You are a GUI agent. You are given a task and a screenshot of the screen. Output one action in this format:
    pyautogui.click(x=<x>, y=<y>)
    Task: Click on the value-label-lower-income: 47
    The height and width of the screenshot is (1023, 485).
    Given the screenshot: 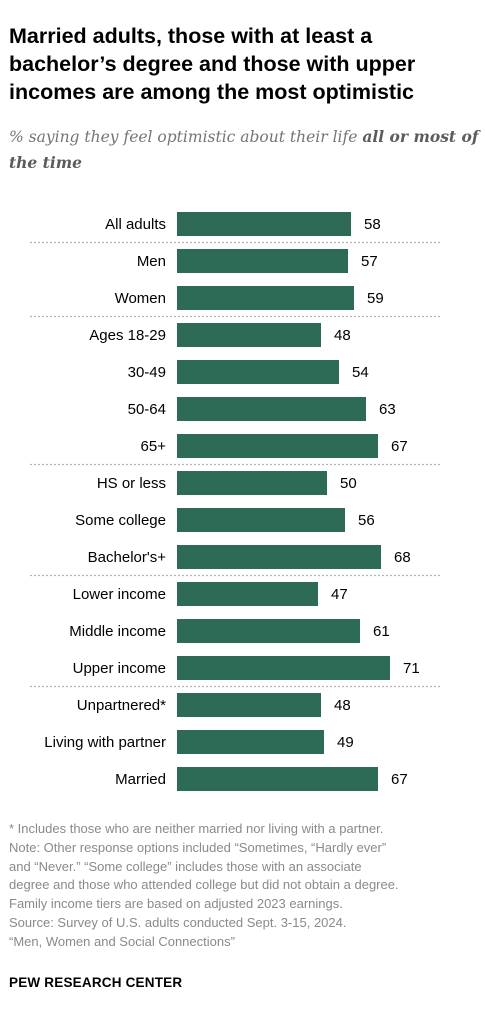 What is the action you would take?
    pyautogui.click(x=339, y=594)
    